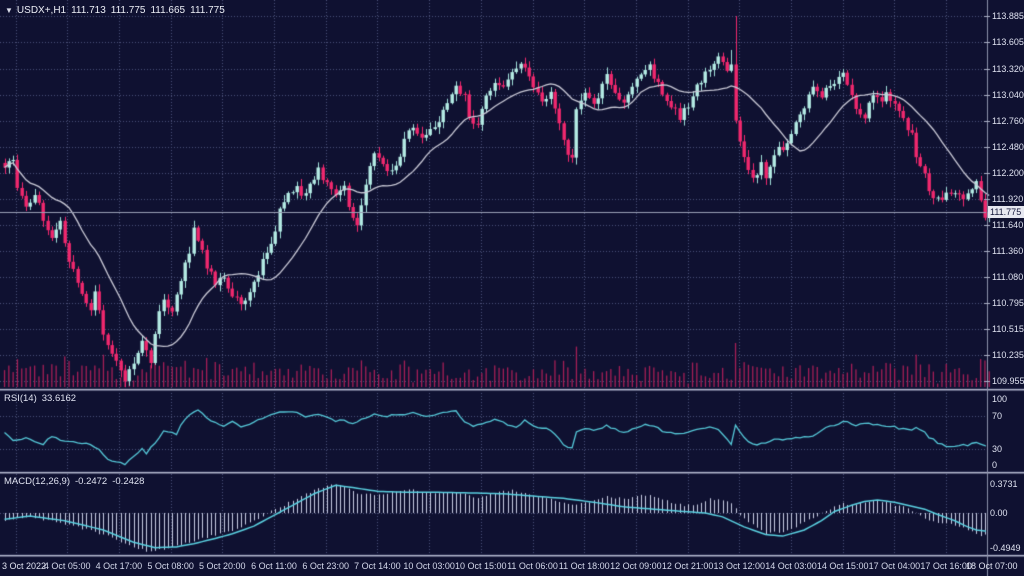 The image size is (1024, 576). What do you see at coordinates (1008, 94) in the screenshot?
I see `price-axis-label: 113.040` at bounding box center [1008, 94].